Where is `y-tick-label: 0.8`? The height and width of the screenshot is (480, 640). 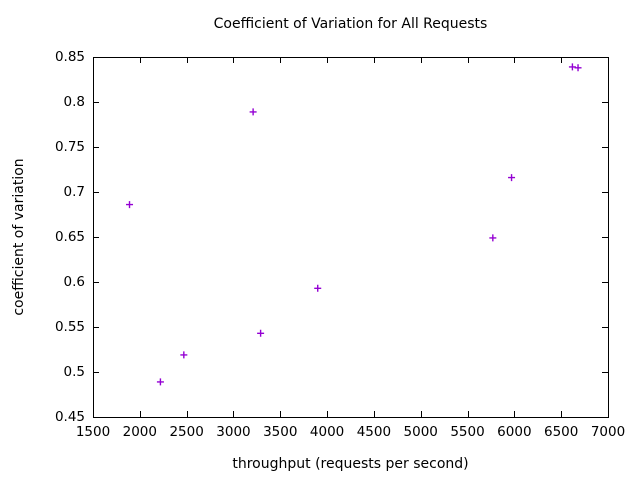 y-tick-label: 0.8 is located at coordinates (74, 102).